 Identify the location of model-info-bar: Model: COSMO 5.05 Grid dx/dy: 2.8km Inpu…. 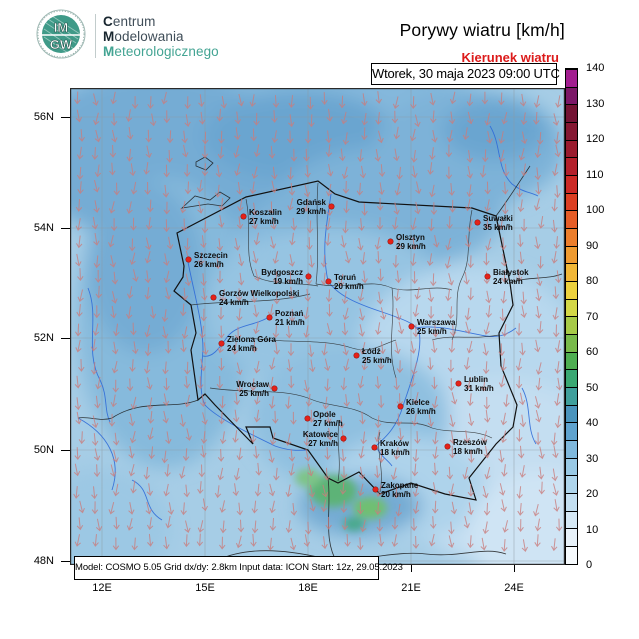
(238, 568).